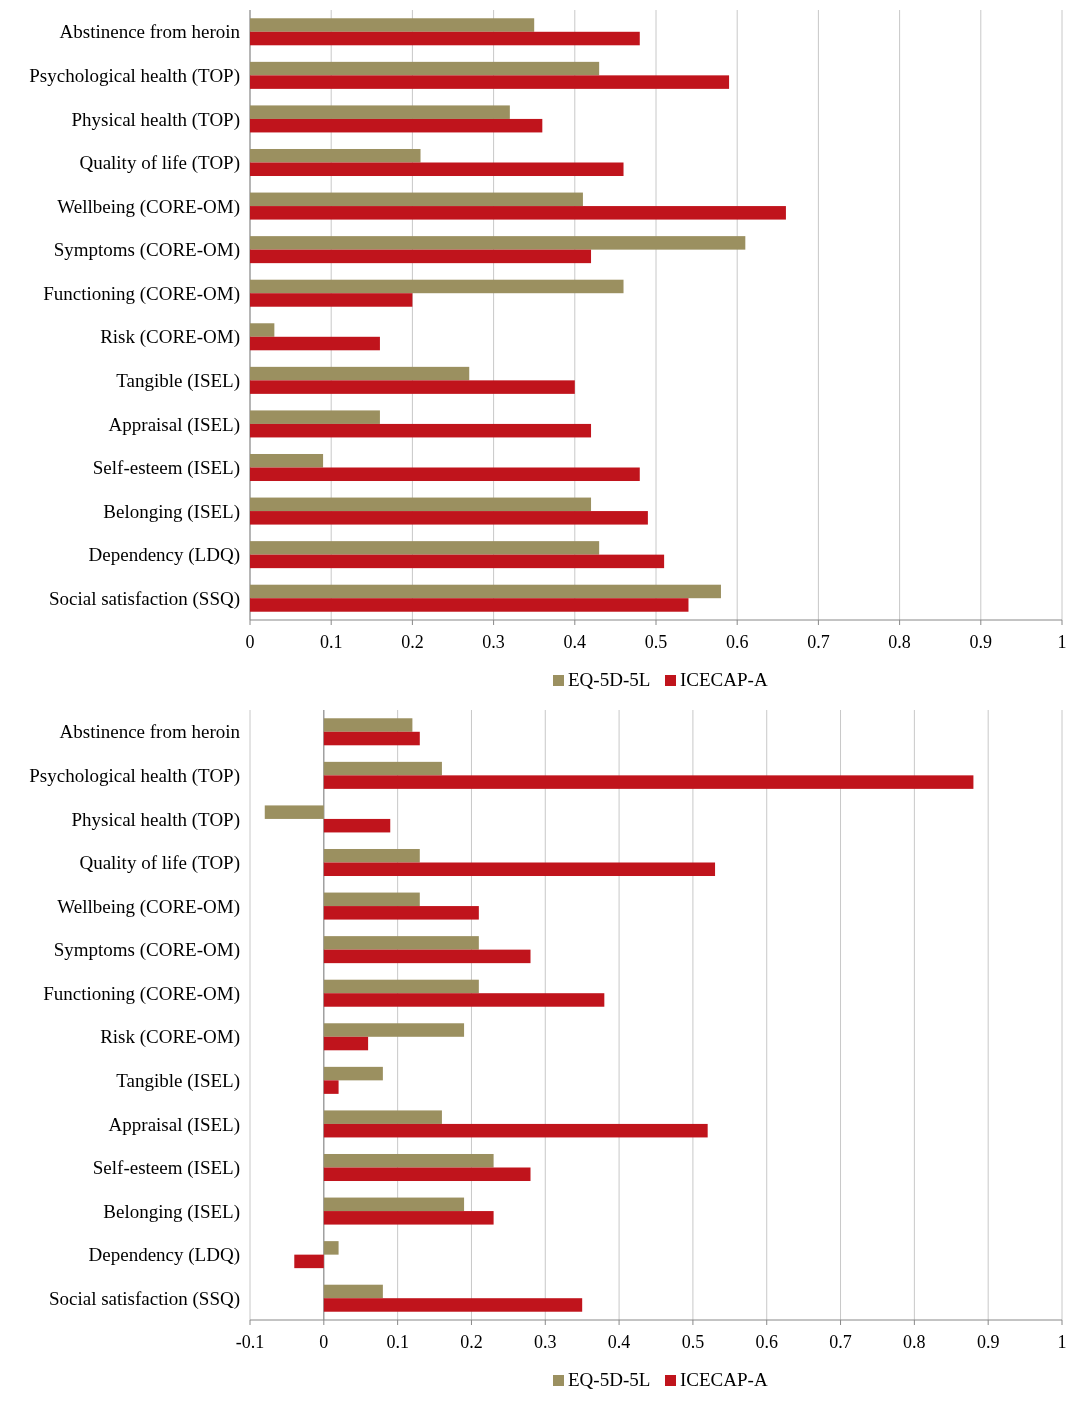  I want to click on y-tick-label: Dependency (LDQ), so click(164, 555).